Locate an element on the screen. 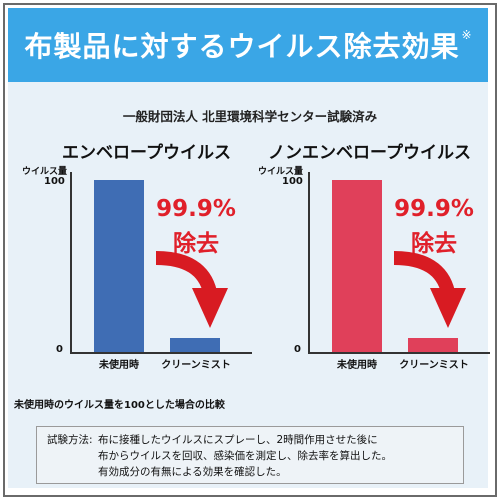  tick-bottom-envelope: 0 is located at coordinates (59, 349).